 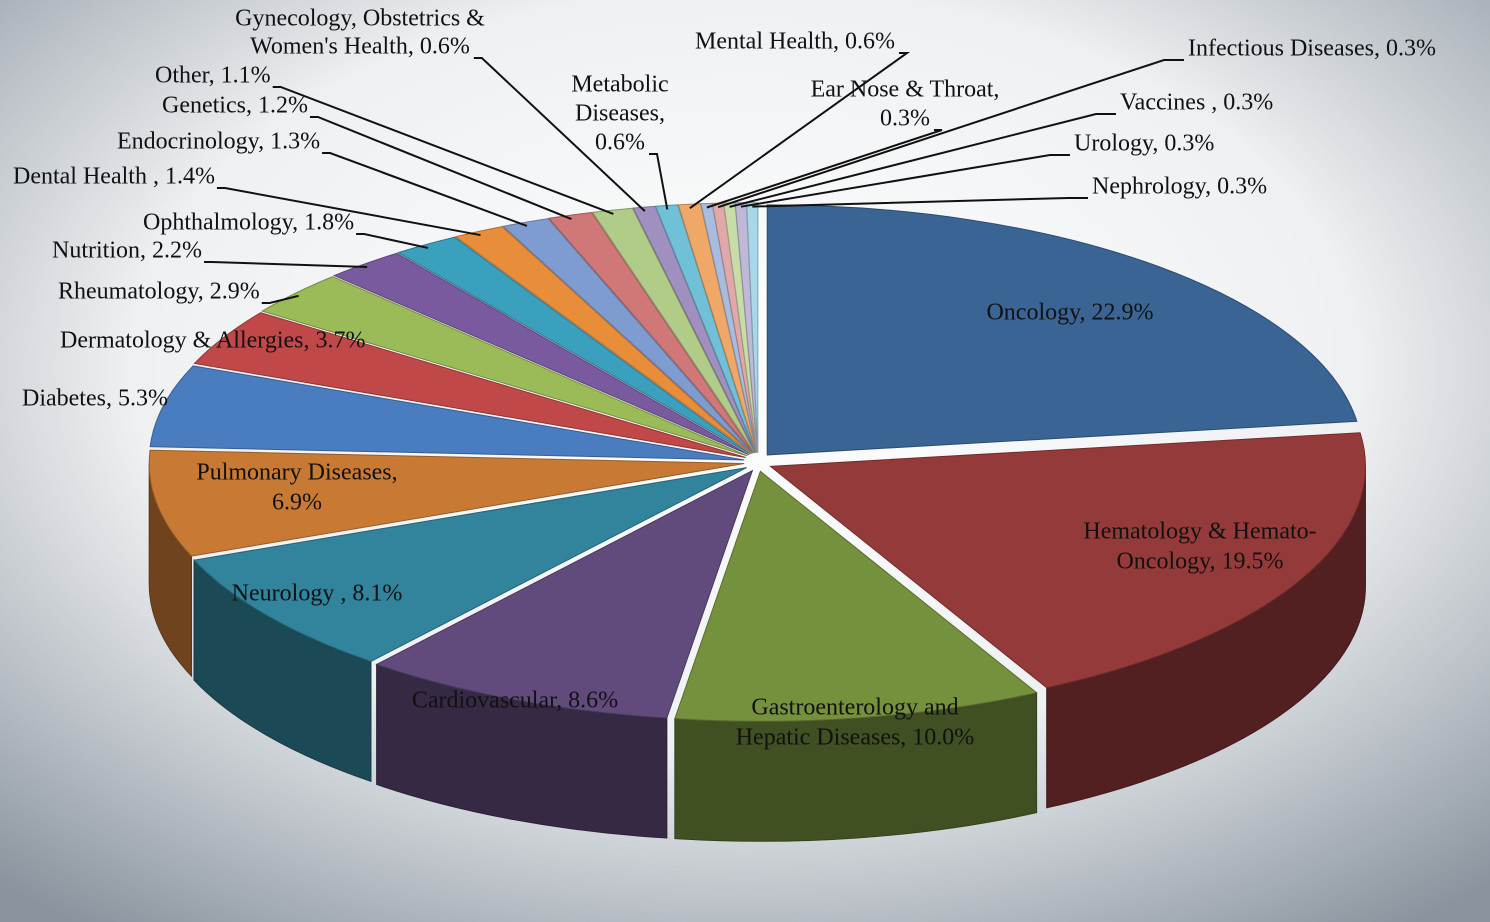 I want to click on data-label: 6.9%, so click(x=297, y=503).